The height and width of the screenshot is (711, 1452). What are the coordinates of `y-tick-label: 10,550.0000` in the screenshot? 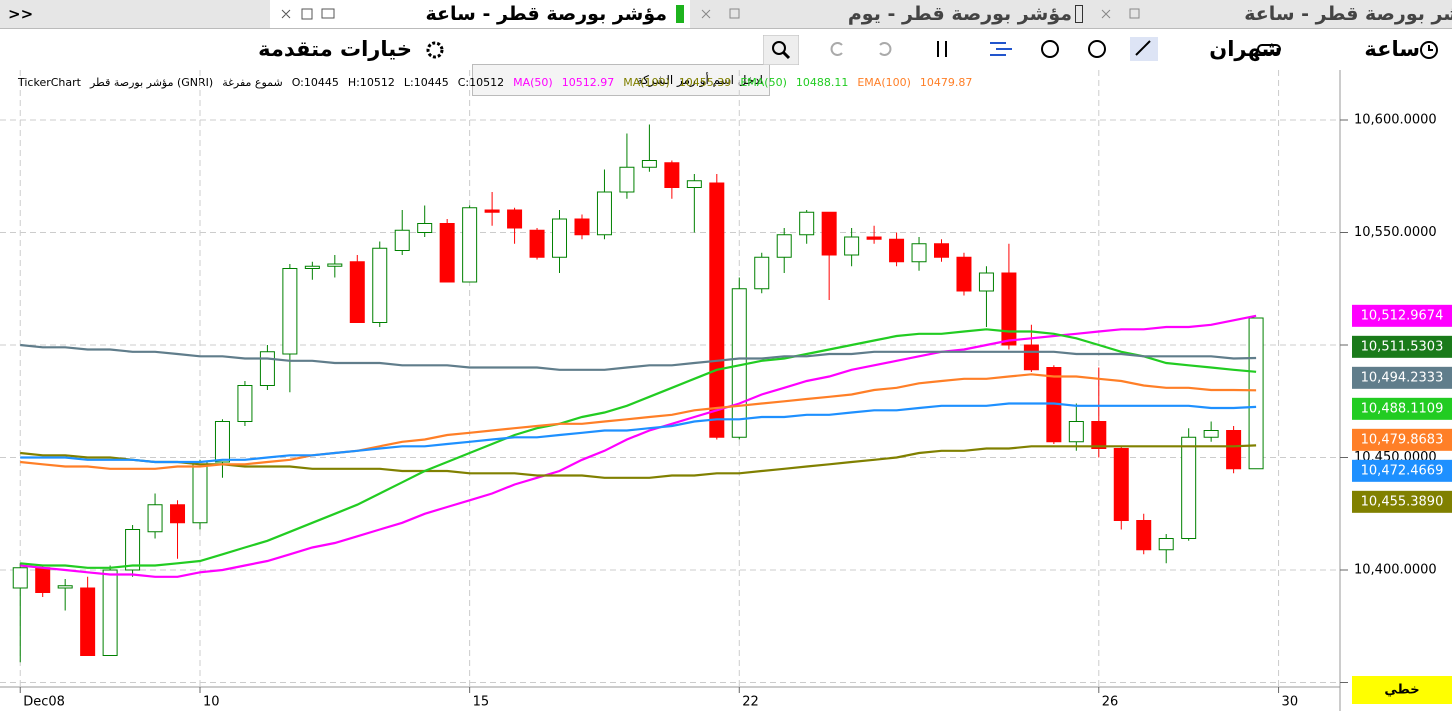 It's located at (1395, 232).